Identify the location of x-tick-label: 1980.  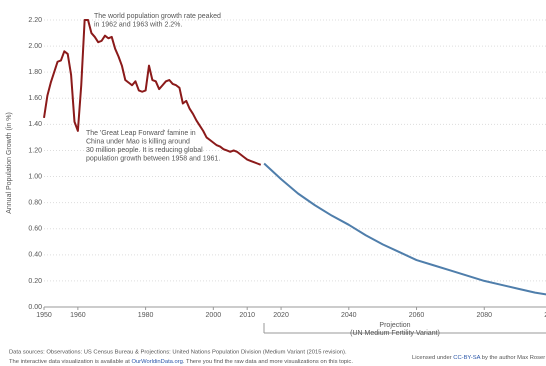
(146, 315).